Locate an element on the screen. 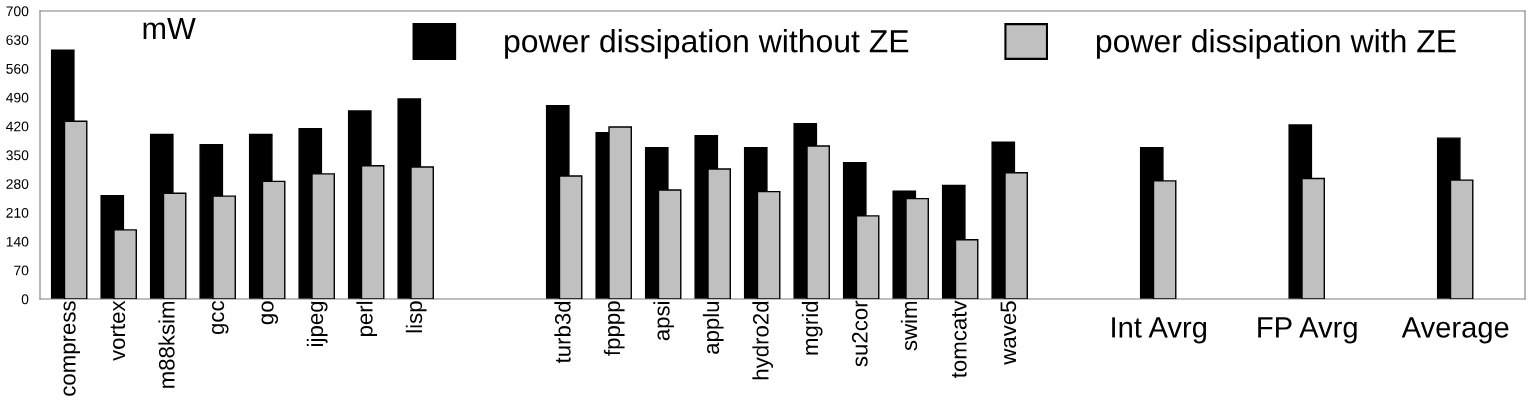 The width and height of the screenshot is (1539, 410). x-tick-label: perl is located at coordinates (367, 319).